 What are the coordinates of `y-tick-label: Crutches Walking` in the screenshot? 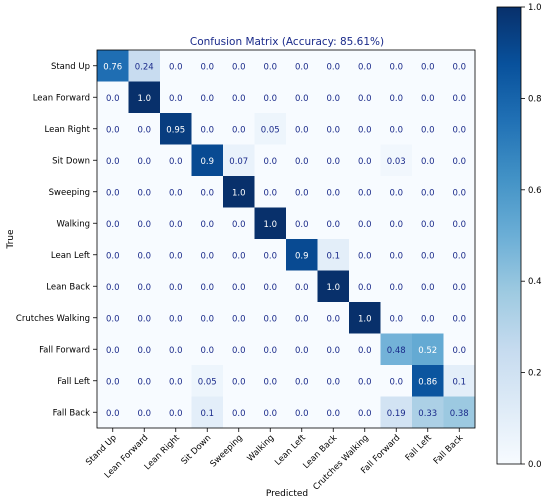 It's located at (53, 319).